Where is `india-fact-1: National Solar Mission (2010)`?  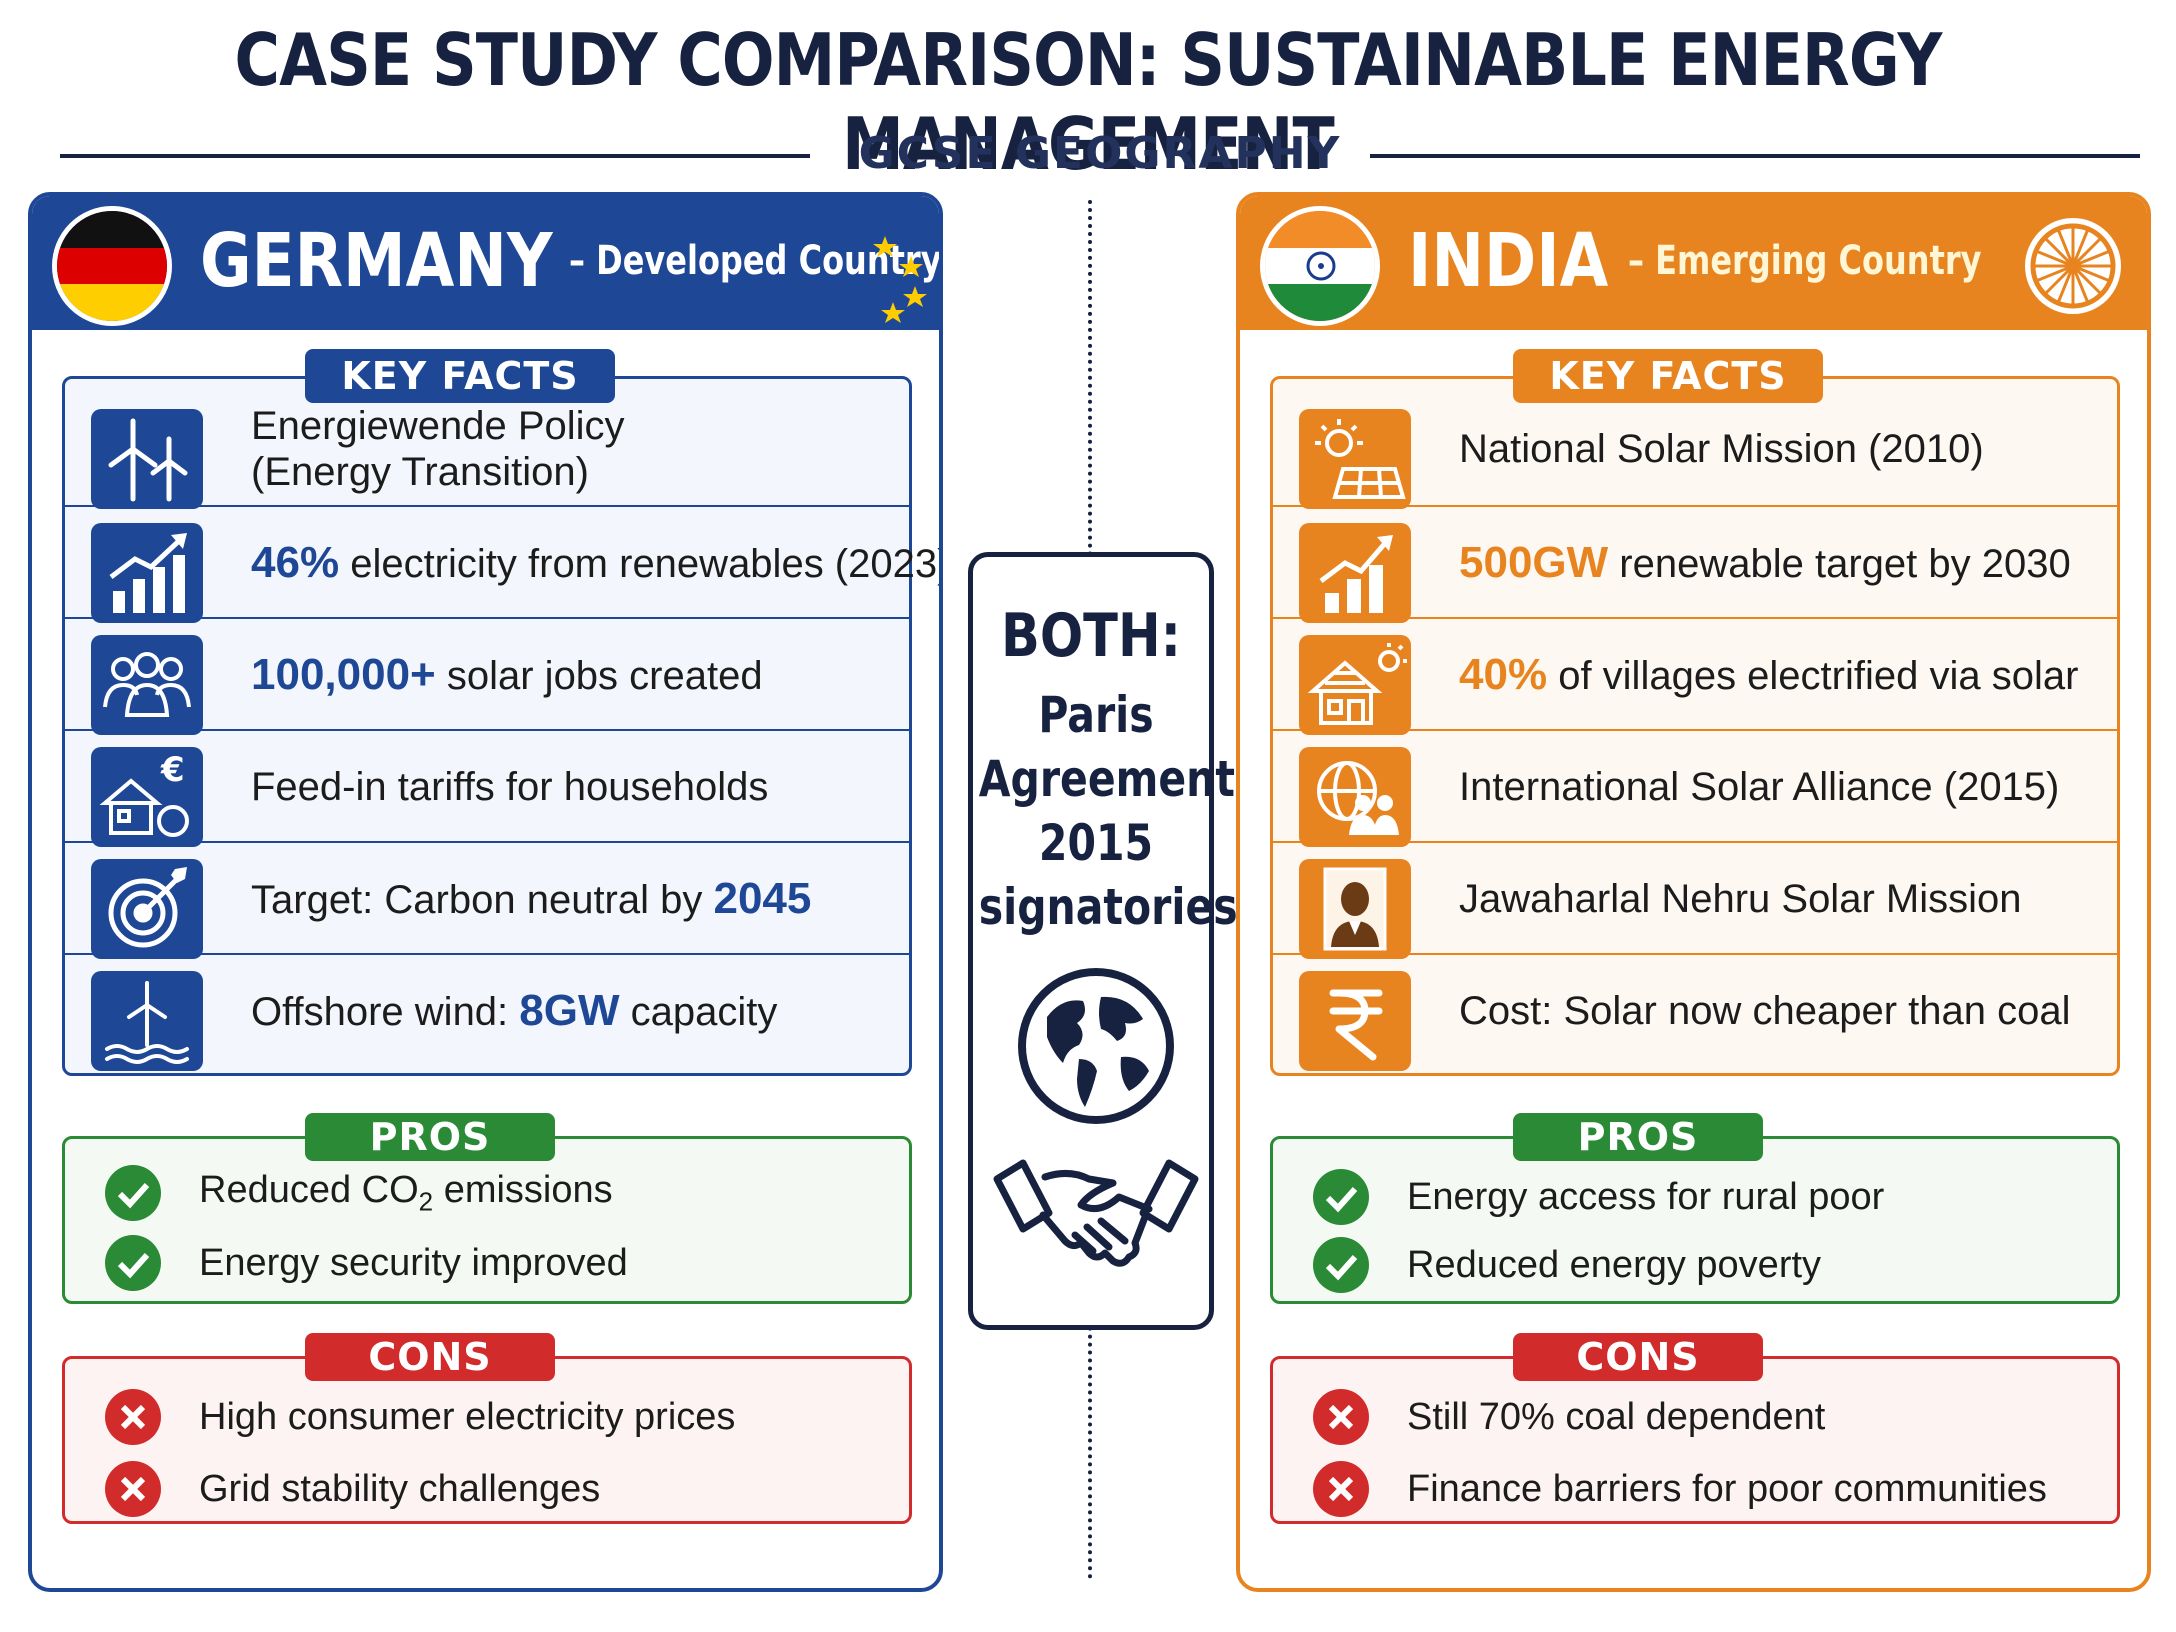
india-fact-1: National Solar Mission (2010) is located at coordinates (1695, 451).